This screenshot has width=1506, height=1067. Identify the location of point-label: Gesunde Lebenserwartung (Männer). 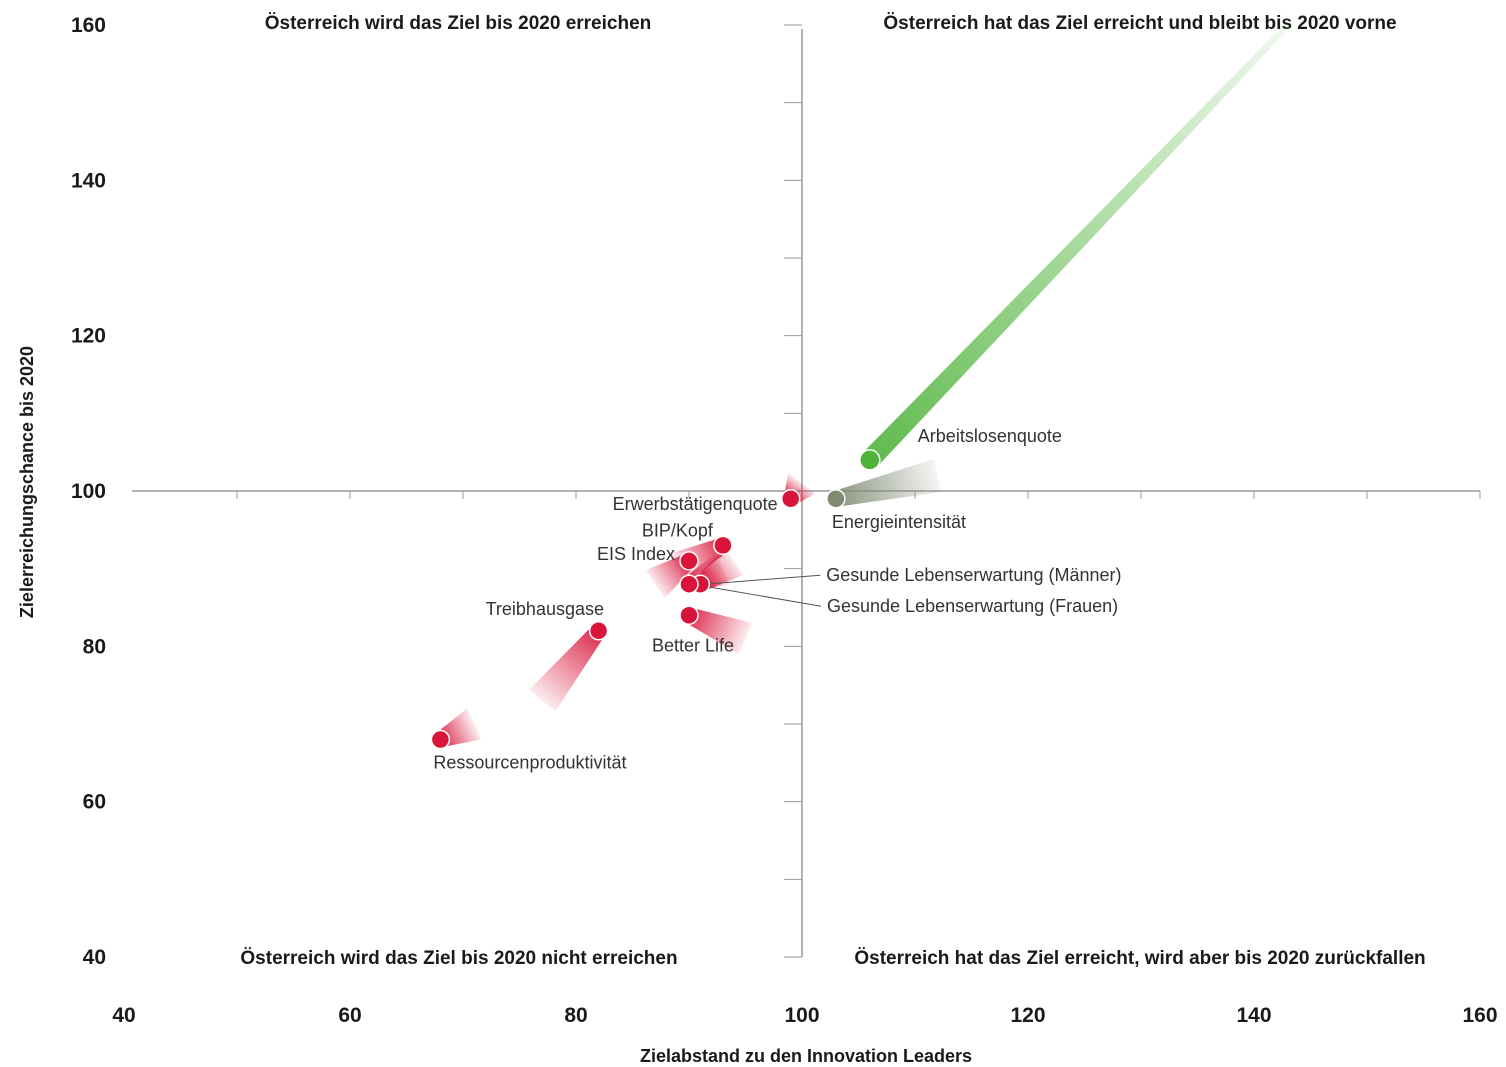
(973, 575).